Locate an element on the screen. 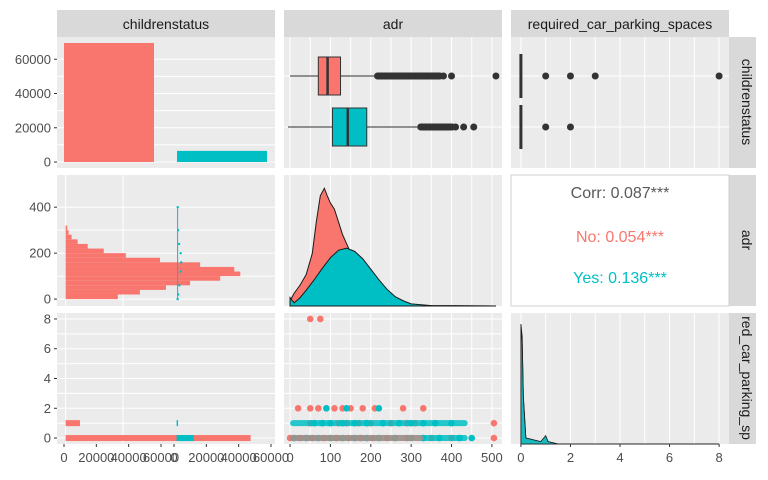 Image resolution: width=768 pixels, height=480 pixels. correlation-no: No: 0.054*** is located at coordinates (620, 237).